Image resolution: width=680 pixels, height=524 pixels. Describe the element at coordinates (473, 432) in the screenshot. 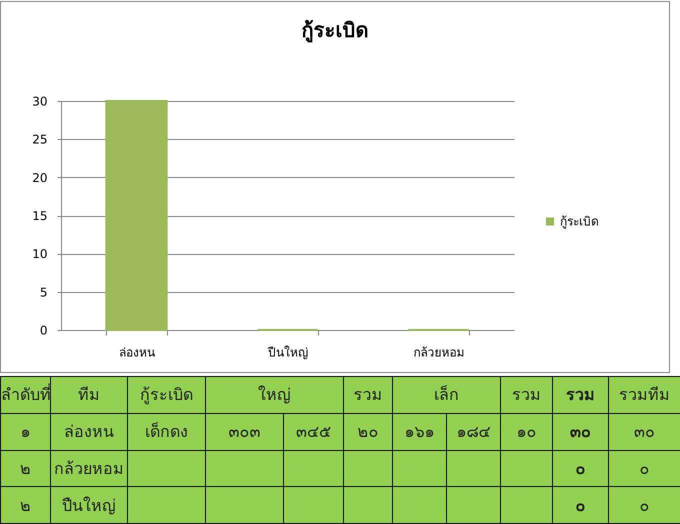

I see `text: ๑๘๔` at that location.